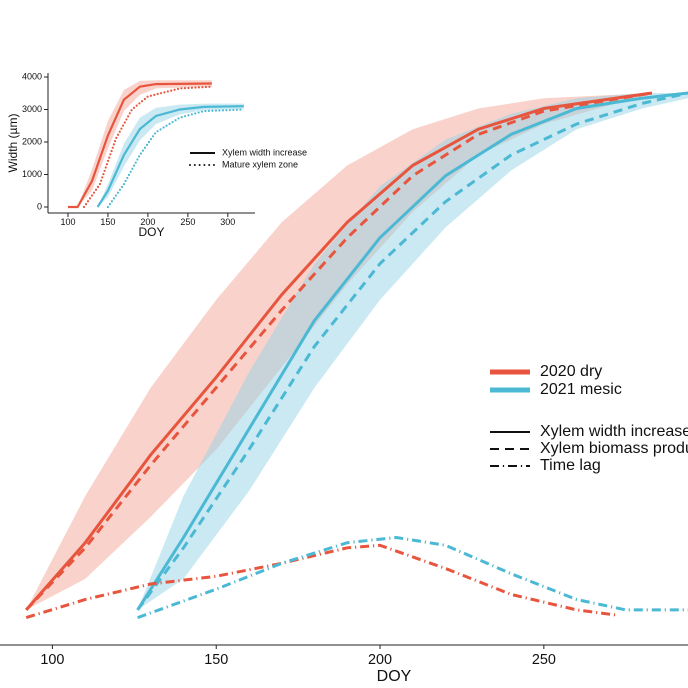  I want to click on legend-label: 2020 dry, so click(571, 371).